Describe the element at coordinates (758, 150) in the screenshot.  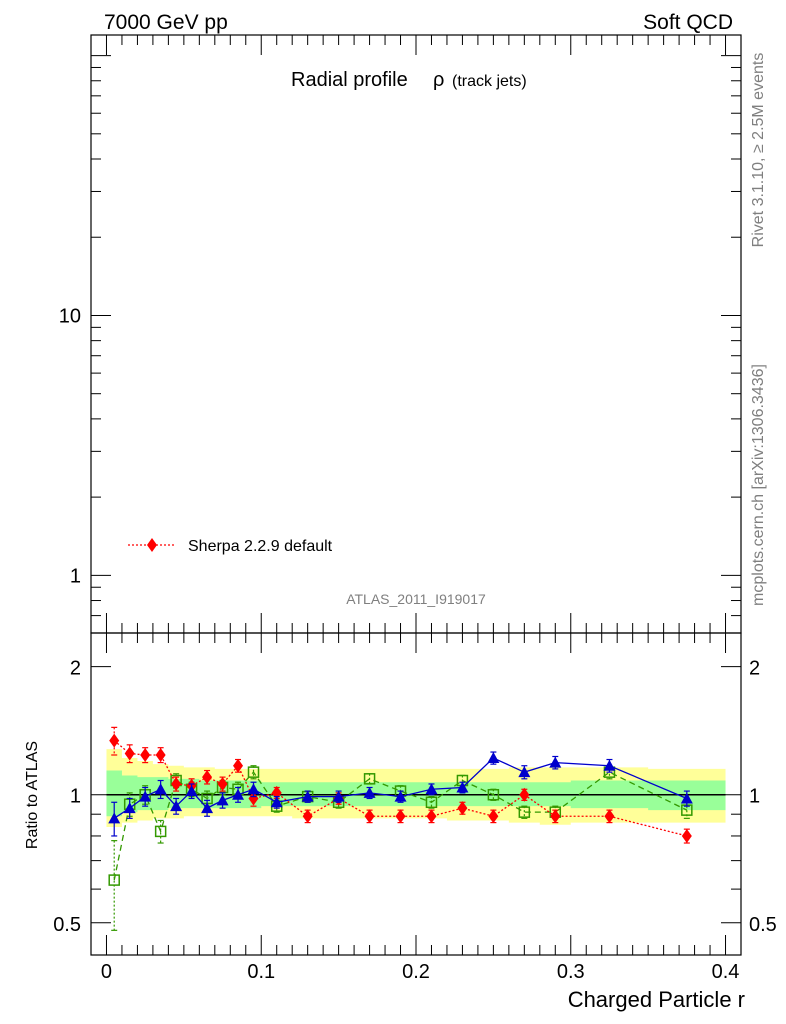
I see `rivet-version-label: Rivet 3.1.10, ≥ 2.5M events` at that location.